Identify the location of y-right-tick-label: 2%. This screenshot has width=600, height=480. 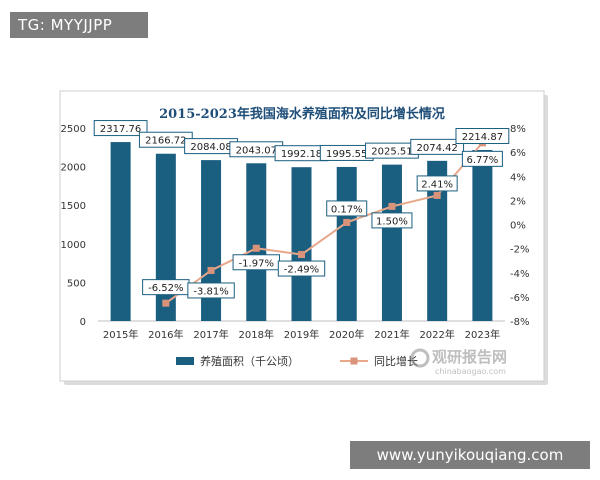
(518, 201).